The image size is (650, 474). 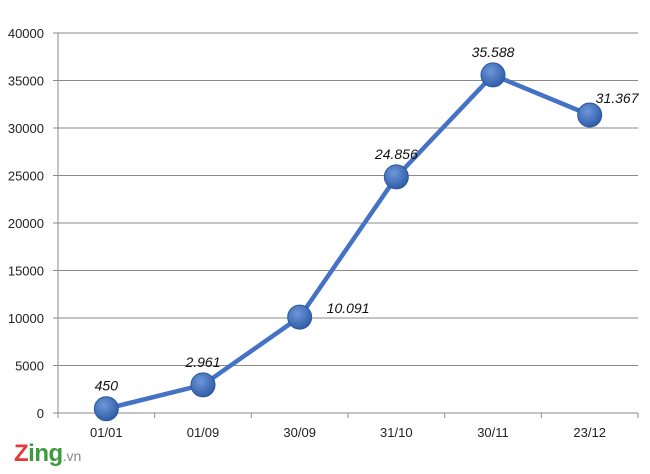 I want to click on zing-logo: Zing.vn, so click(x=47, y=454).